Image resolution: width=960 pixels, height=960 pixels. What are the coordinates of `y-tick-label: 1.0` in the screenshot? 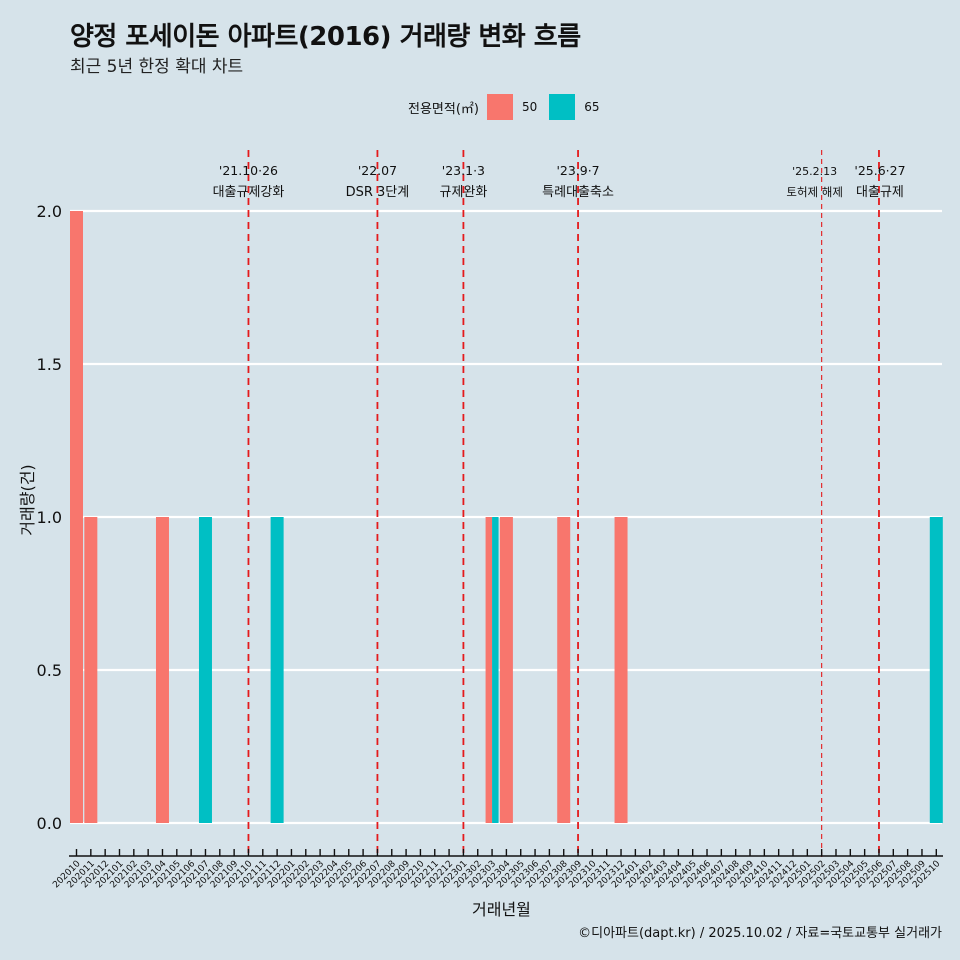 It's located at (49, 517).